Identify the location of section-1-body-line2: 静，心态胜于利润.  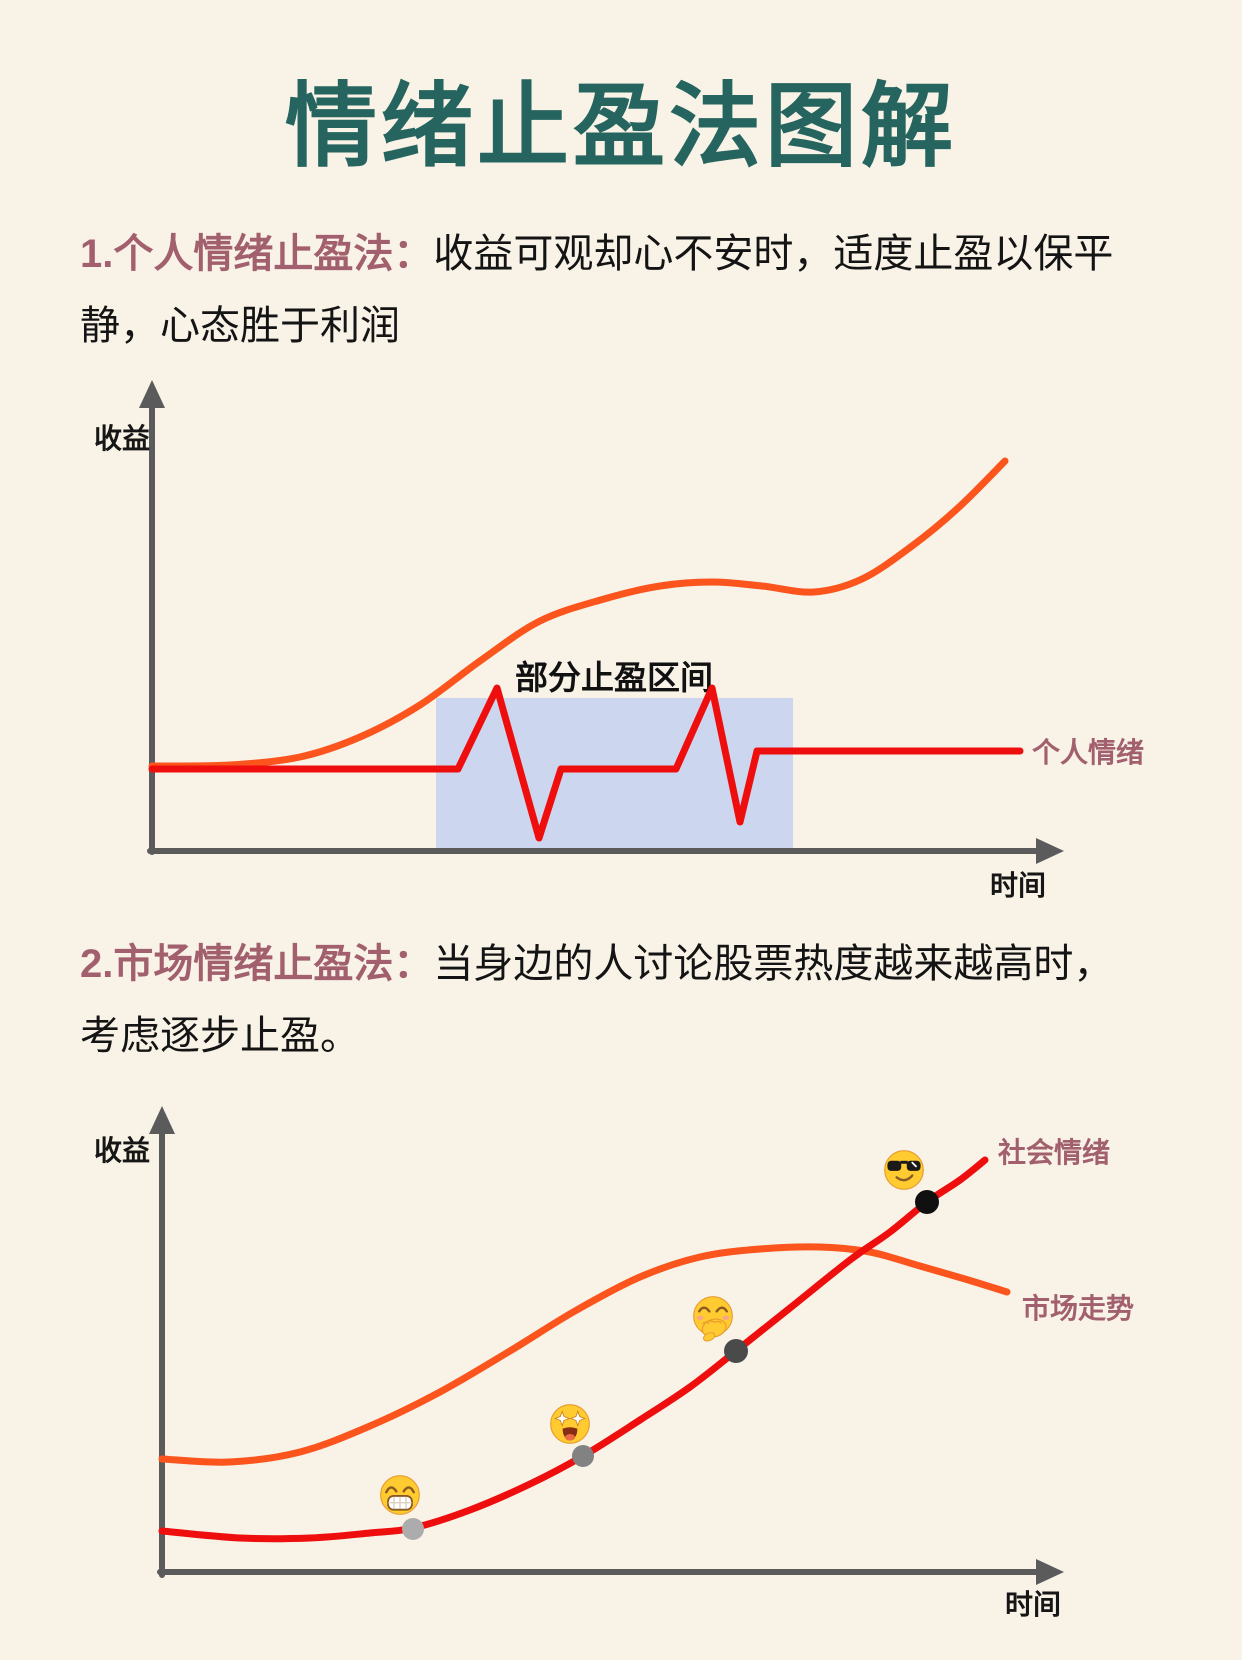
(240, 326).